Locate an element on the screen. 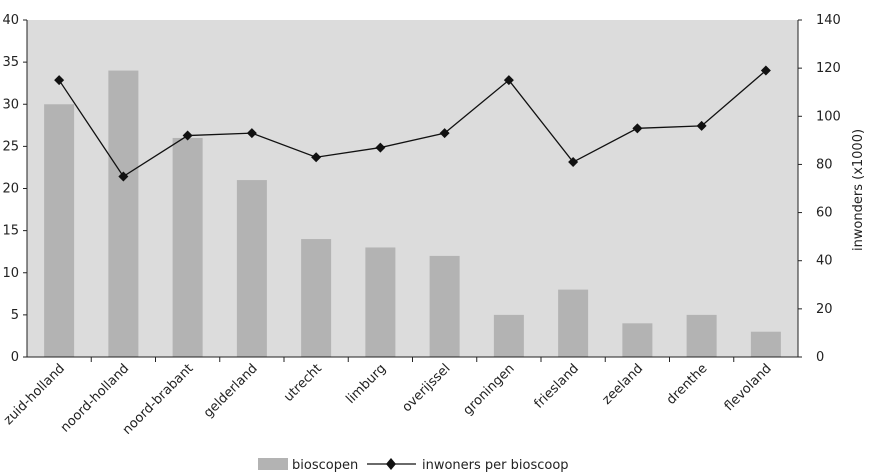 Image resolution: width=870 pixels, height=473 pixels. x-tick-label: overijssel is located at coordinates (426, 388).